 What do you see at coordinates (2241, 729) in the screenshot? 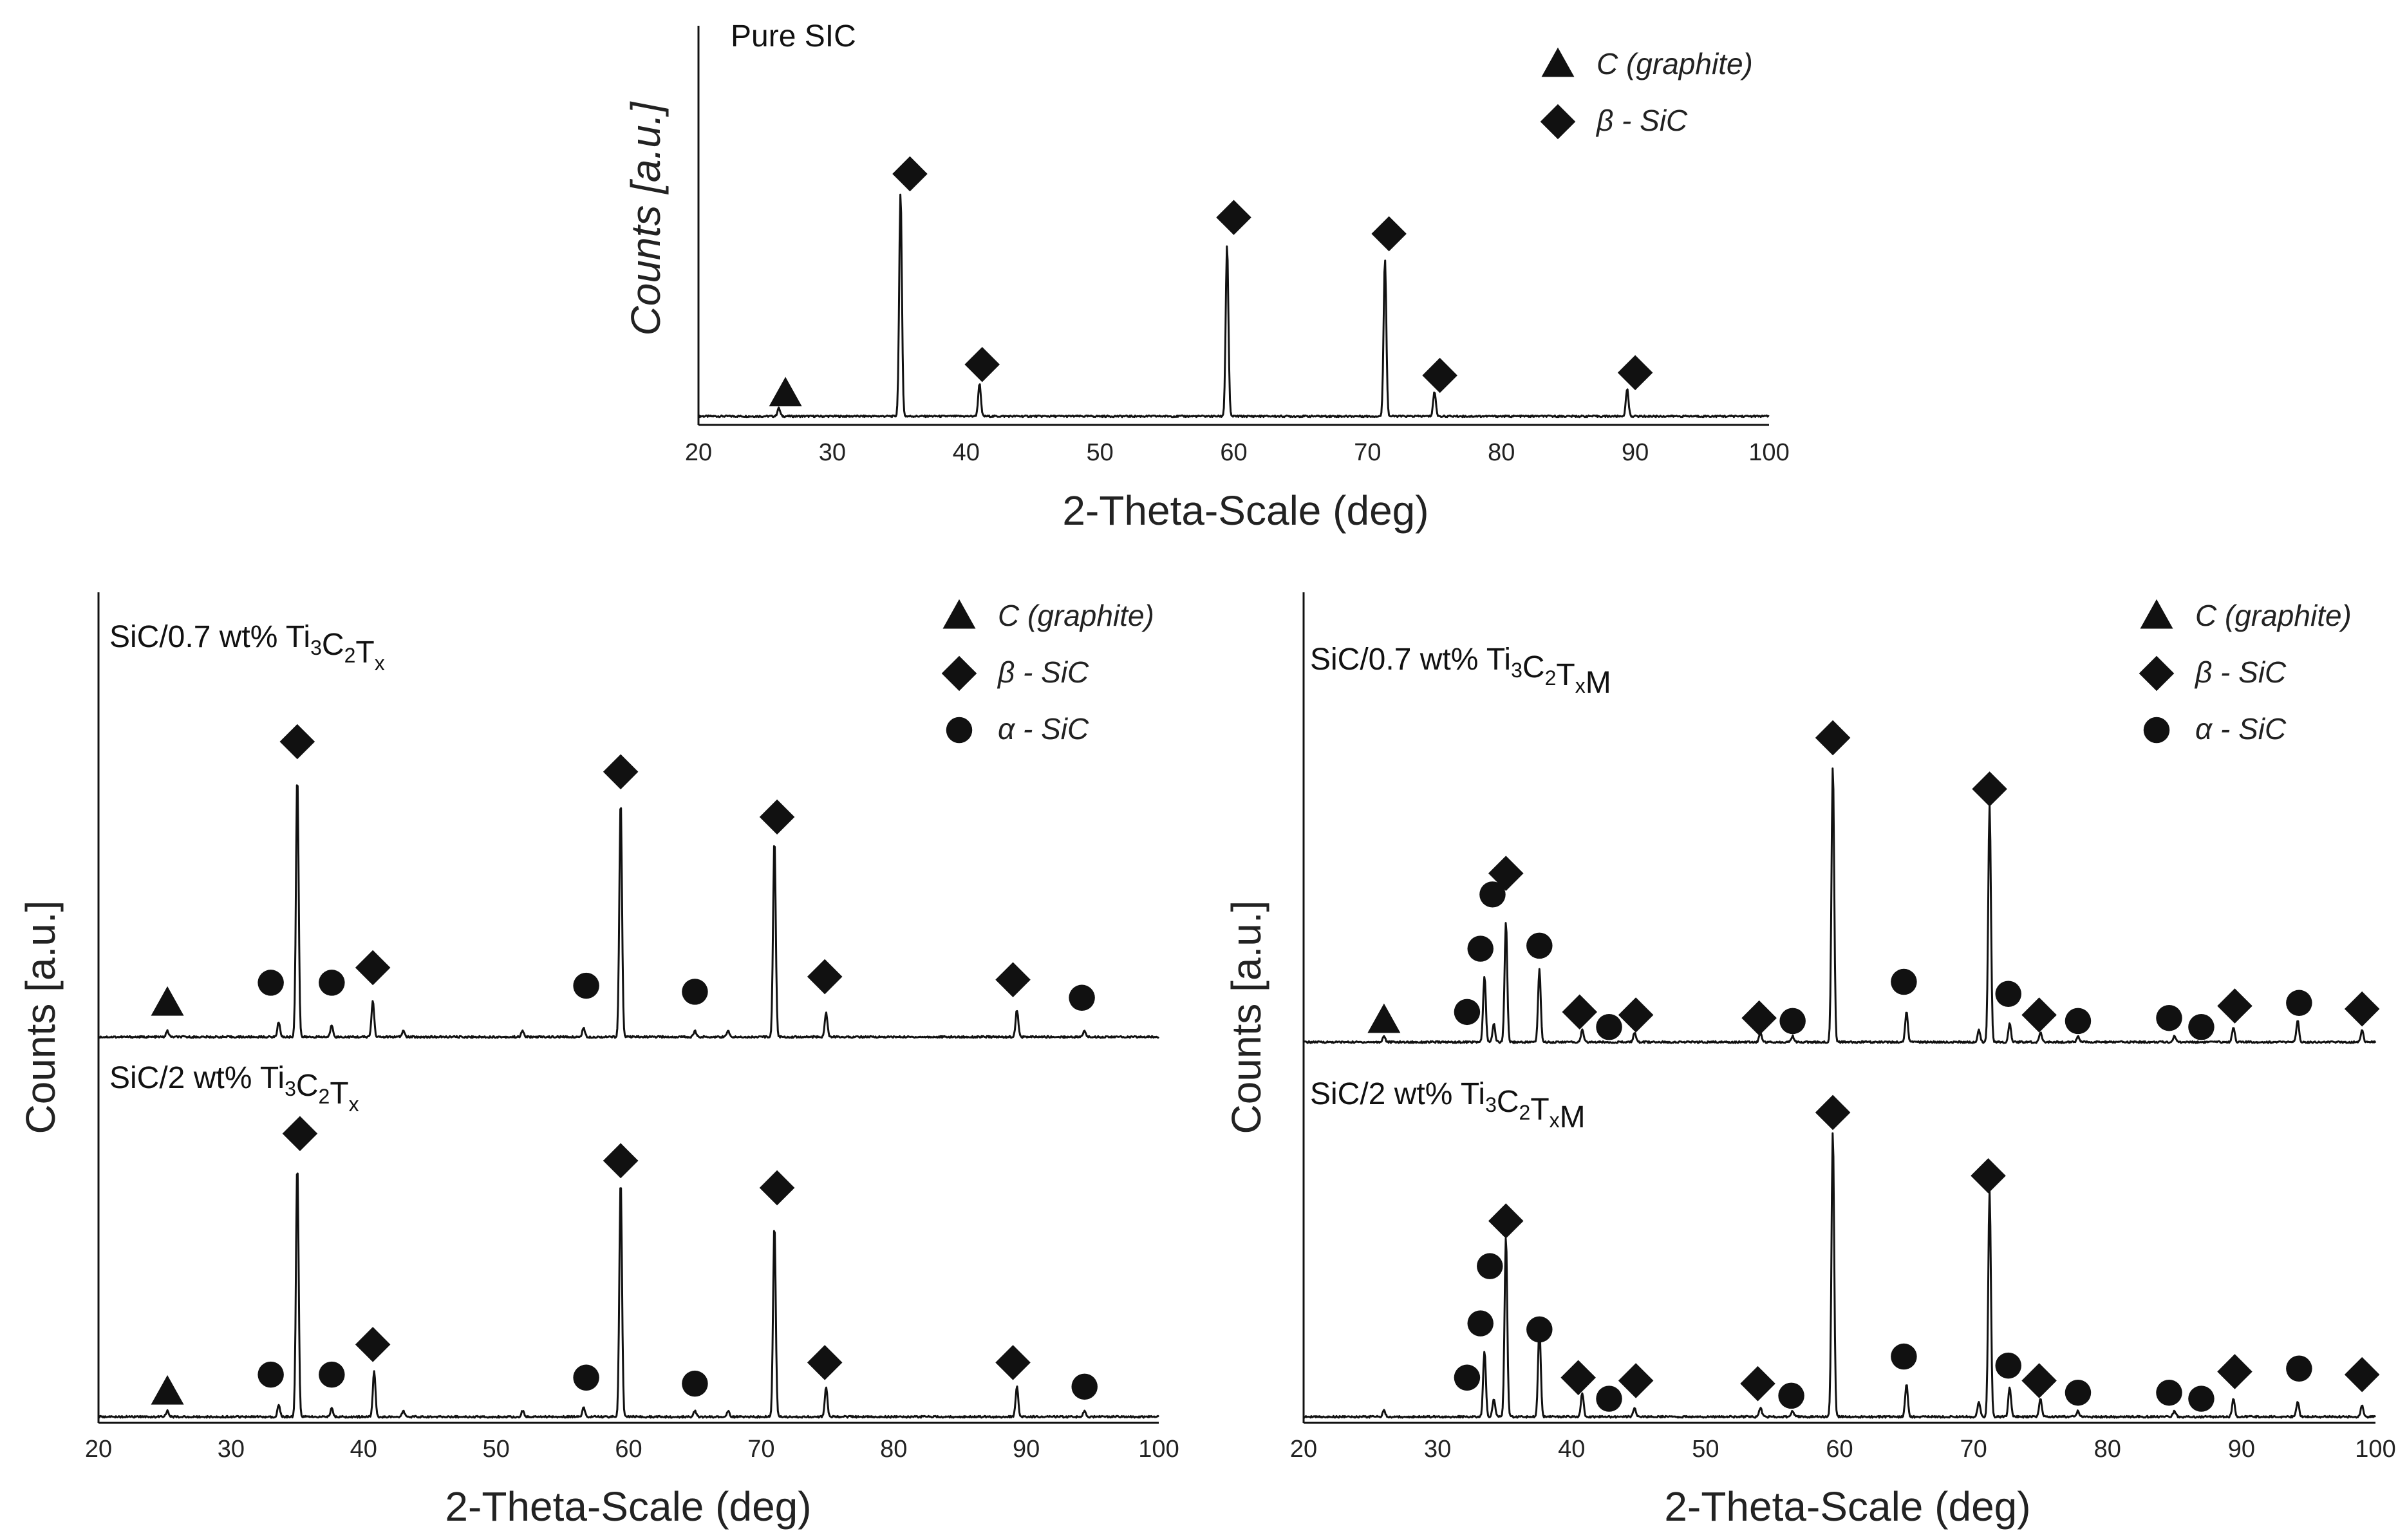
I see `legend-label: α - SiC` at bounding box center [2241, 729].